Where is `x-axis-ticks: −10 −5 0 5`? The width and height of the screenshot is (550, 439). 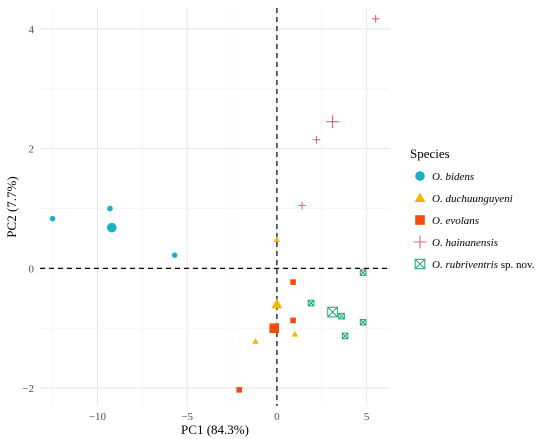
x-axis-ticks: −10 −5 0 5 is located at coordinates (229, 417).